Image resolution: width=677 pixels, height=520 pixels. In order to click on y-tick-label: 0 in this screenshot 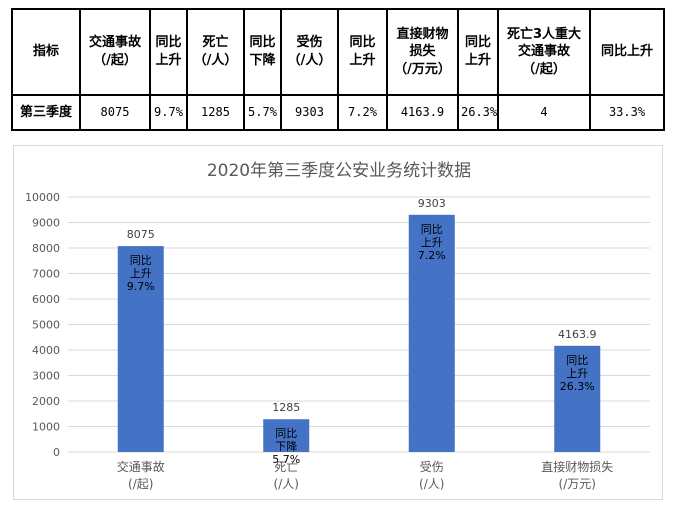, I will do `click(56, 452)`.